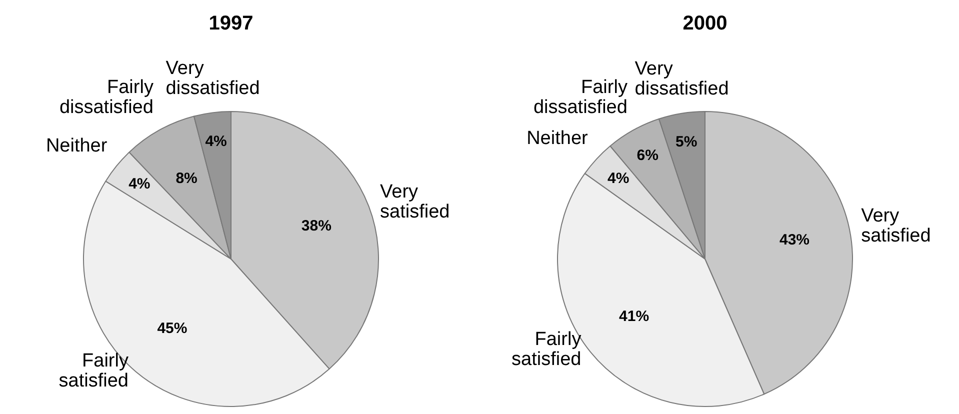  I want to click on data-label: 6%, so click(647, 155).